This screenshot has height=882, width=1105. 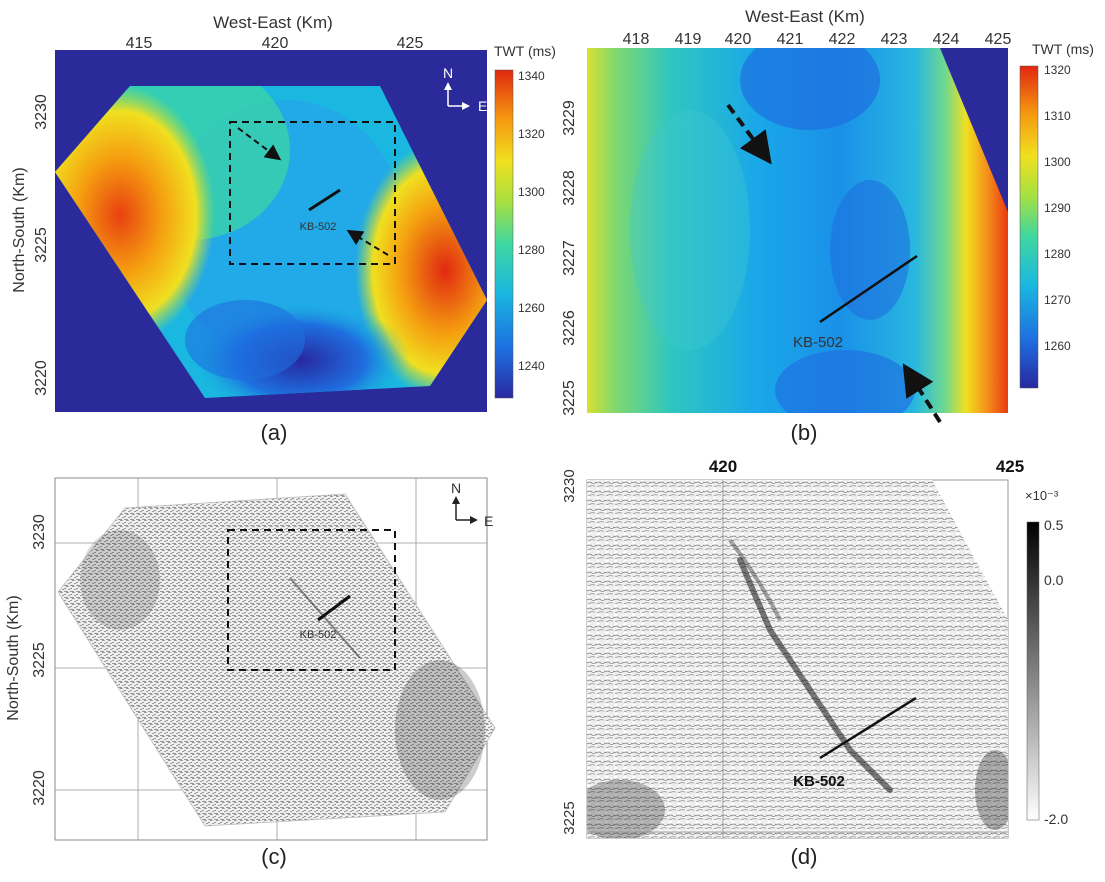 I want to click on panel-a-colorbar-tick: 1340, so click(x=531, y=76).